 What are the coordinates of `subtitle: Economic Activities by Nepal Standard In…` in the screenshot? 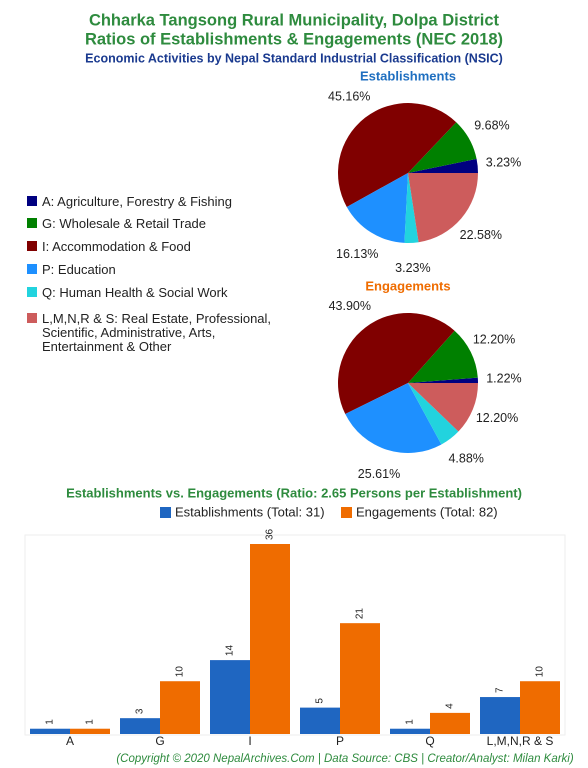 It's located at (294, 58).